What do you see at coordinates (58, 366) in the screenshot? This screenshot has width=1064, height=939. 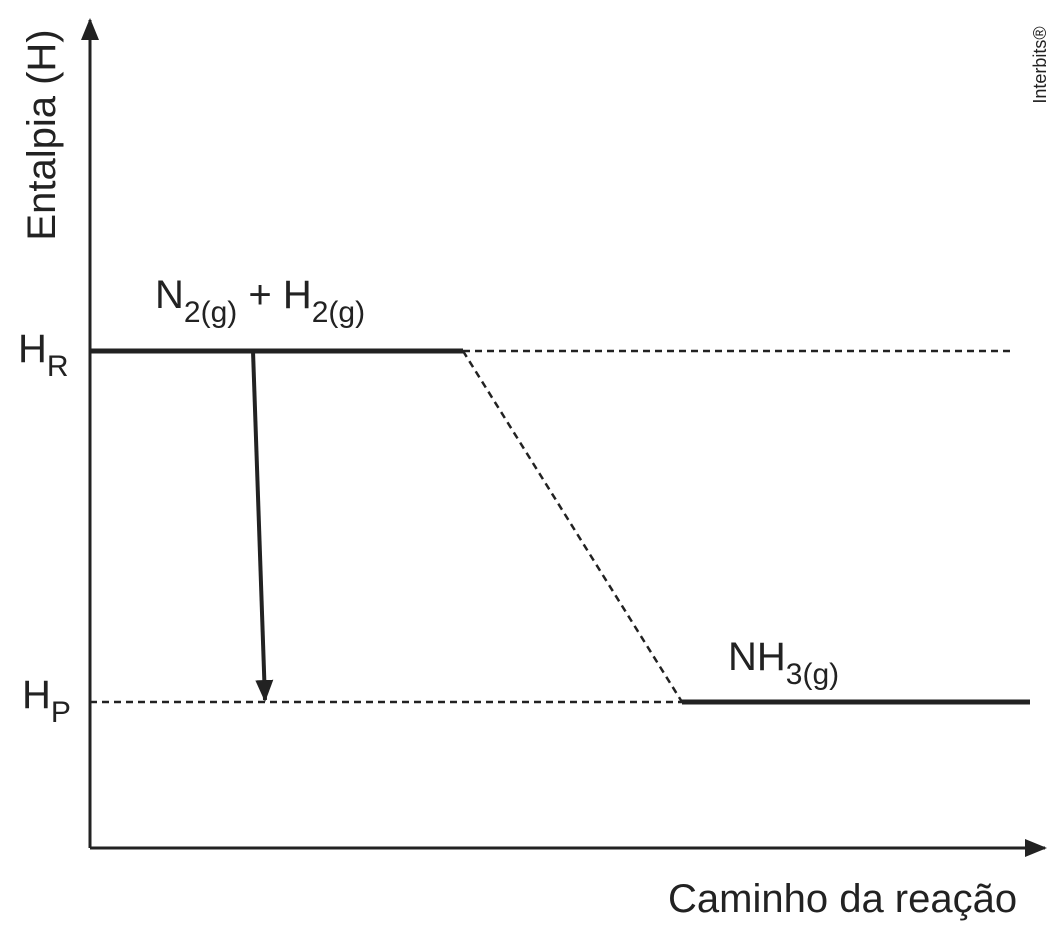 I see `subscript: R` at bounding box center [58, 366].